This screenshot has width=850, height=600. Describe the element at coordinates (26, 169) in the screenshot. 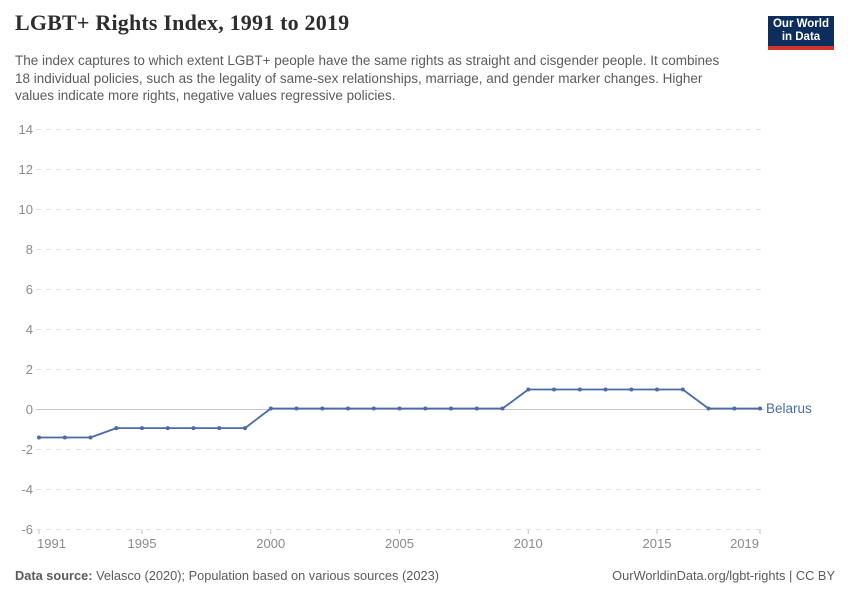

I see `y-axis-label: 12` at that location.